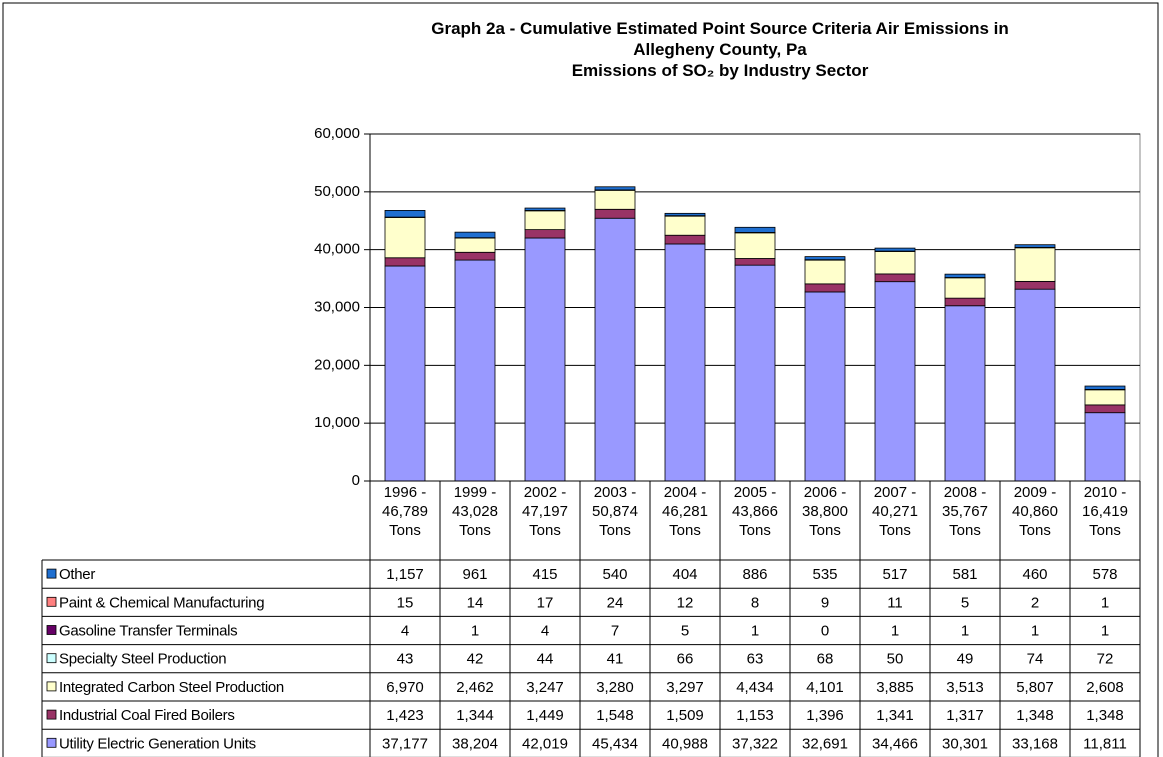  What do you see at coordinates (615, 715) in the screenshot?
I see `table-value: 1,548` at bounding box center [615, 715].